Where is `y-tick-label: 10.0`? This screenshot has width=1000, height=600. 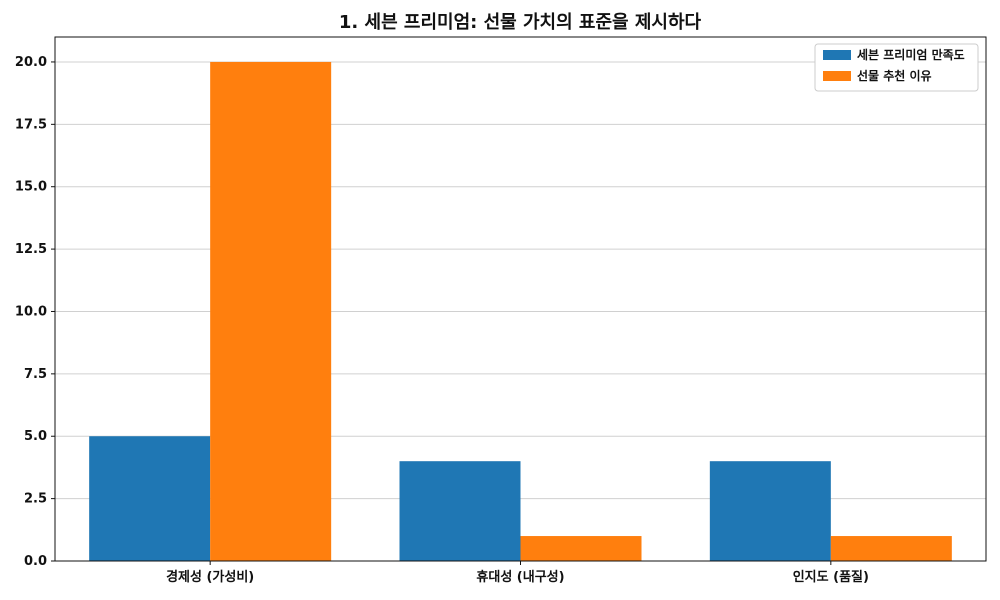
y-tick-label: 10.0 is located at coordinates (31, 311).